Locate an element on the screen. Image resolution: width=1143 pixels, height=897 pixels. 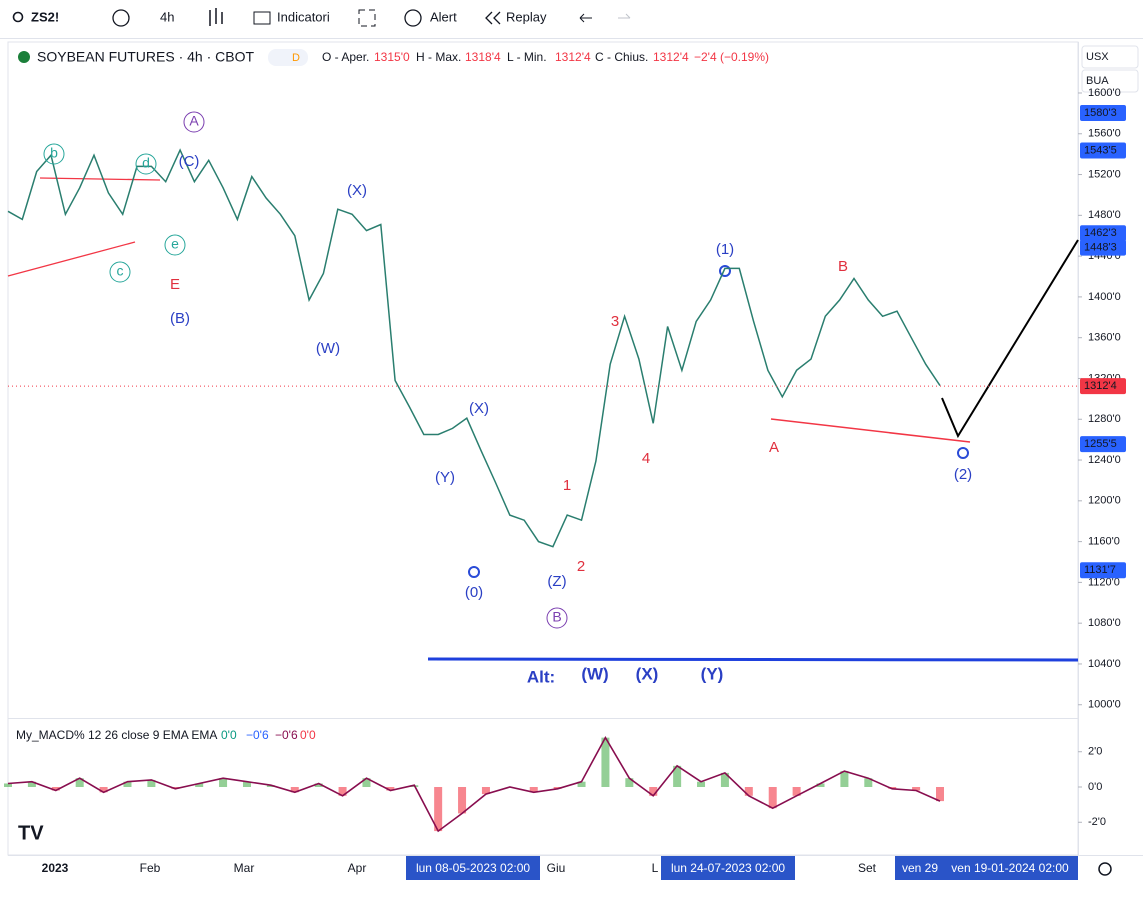
indicators: Indicatori is located at coordinates (303, 16).